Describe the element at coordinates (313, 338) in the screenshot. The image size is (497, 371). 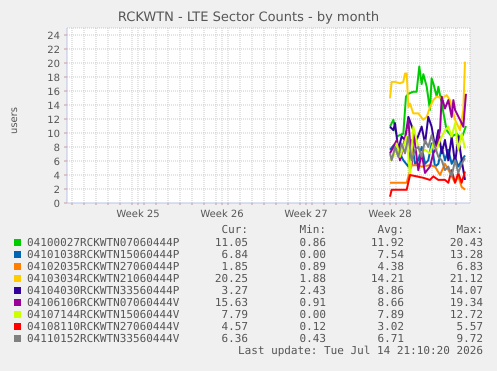
I see `text: 0.43` at that location.